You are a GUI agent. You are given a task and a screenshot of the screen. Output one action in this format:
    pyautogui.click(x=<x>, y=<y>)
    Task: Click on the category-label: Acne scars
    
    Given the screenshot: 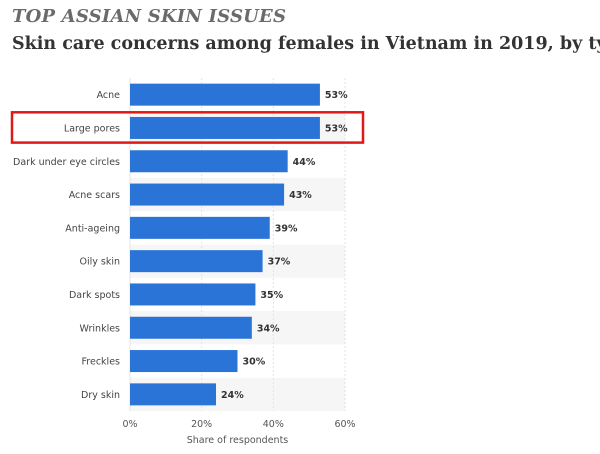 What is the action you would take?
    pyautogui.click(x=94, y=195)
    